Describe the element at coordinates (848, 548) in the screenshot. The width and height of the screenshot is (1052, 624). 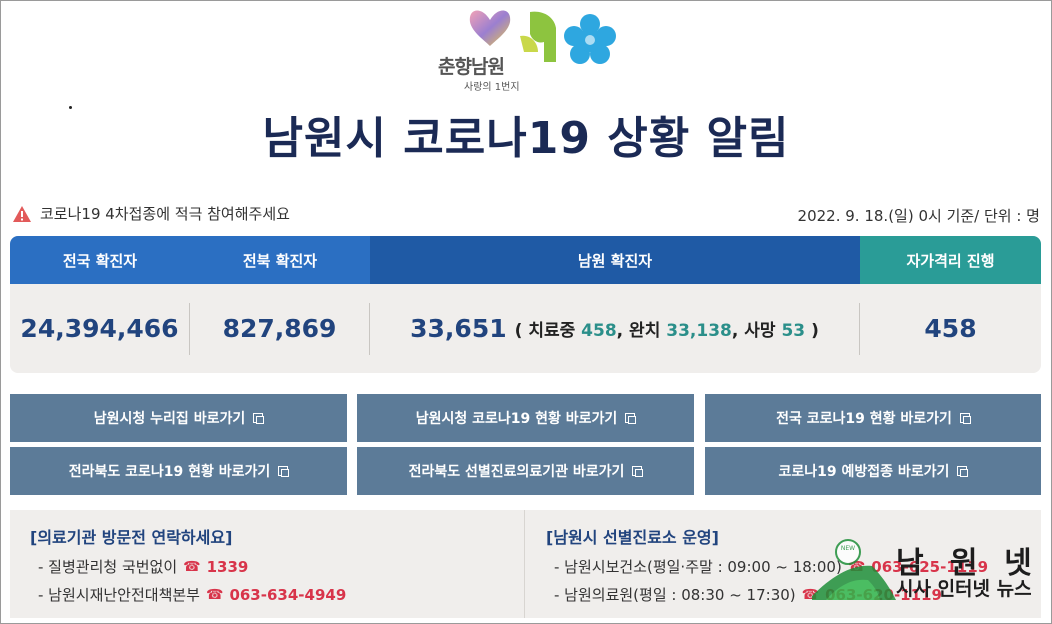
I see `watermark-badge: NEW` at that location.